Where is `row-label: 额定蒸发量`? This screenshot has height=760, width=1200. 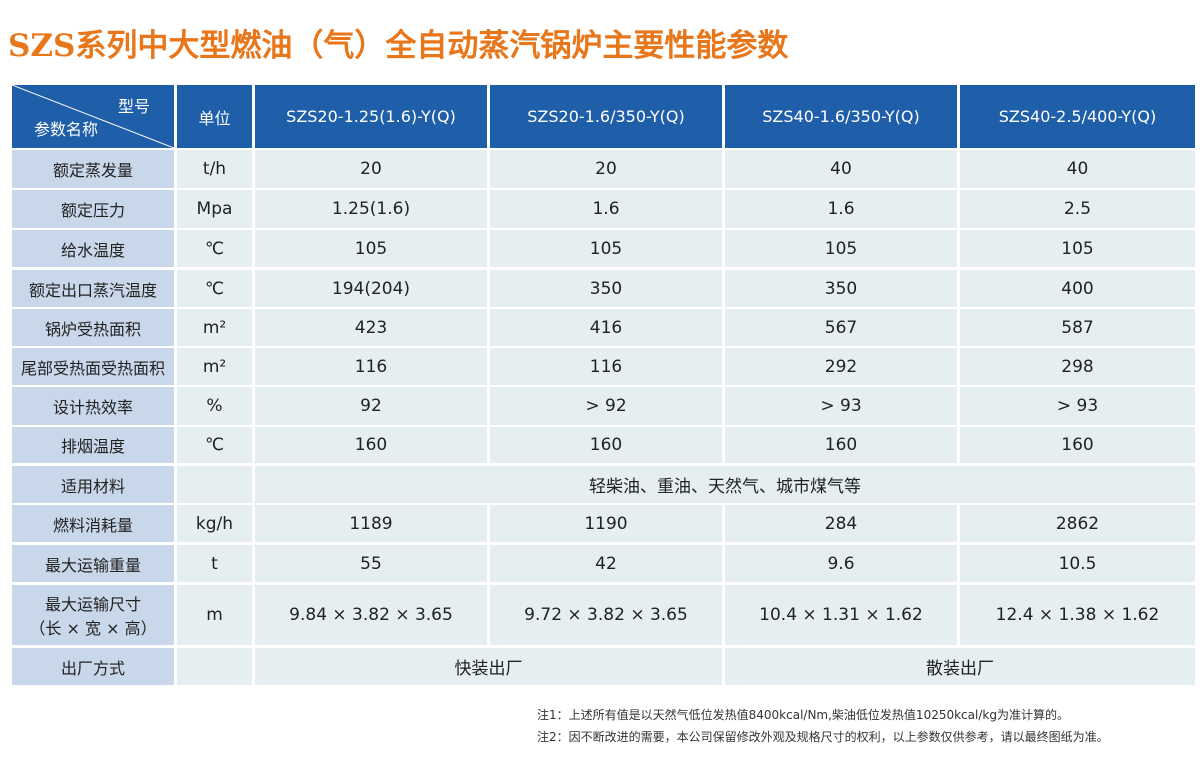
row-label: 额定蒸发量 is located at coordinates (93, 169).